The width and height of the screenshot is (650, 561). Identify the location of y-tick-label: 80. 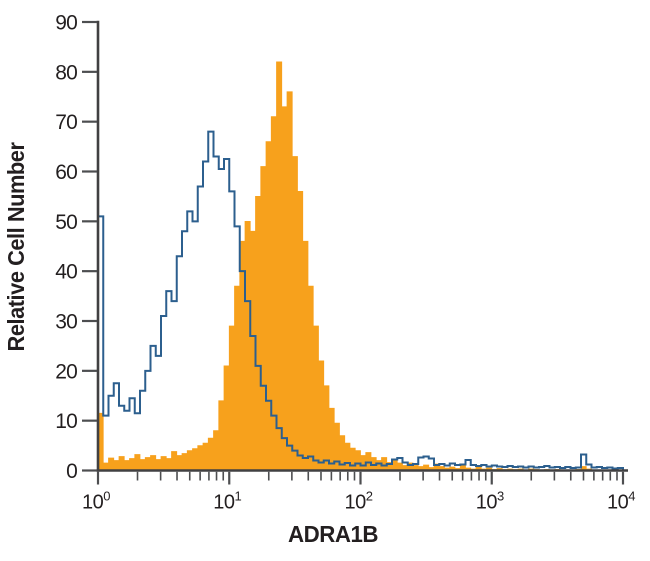
(66, 72).